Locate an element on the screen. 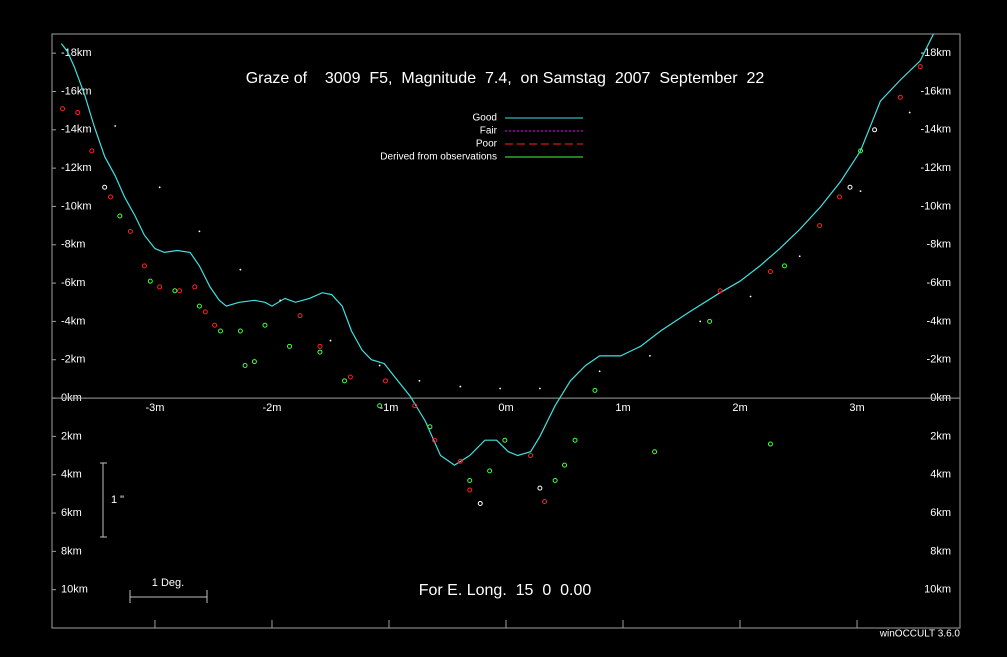  y-tick-label: -12km is located at coordinates (76, 168).